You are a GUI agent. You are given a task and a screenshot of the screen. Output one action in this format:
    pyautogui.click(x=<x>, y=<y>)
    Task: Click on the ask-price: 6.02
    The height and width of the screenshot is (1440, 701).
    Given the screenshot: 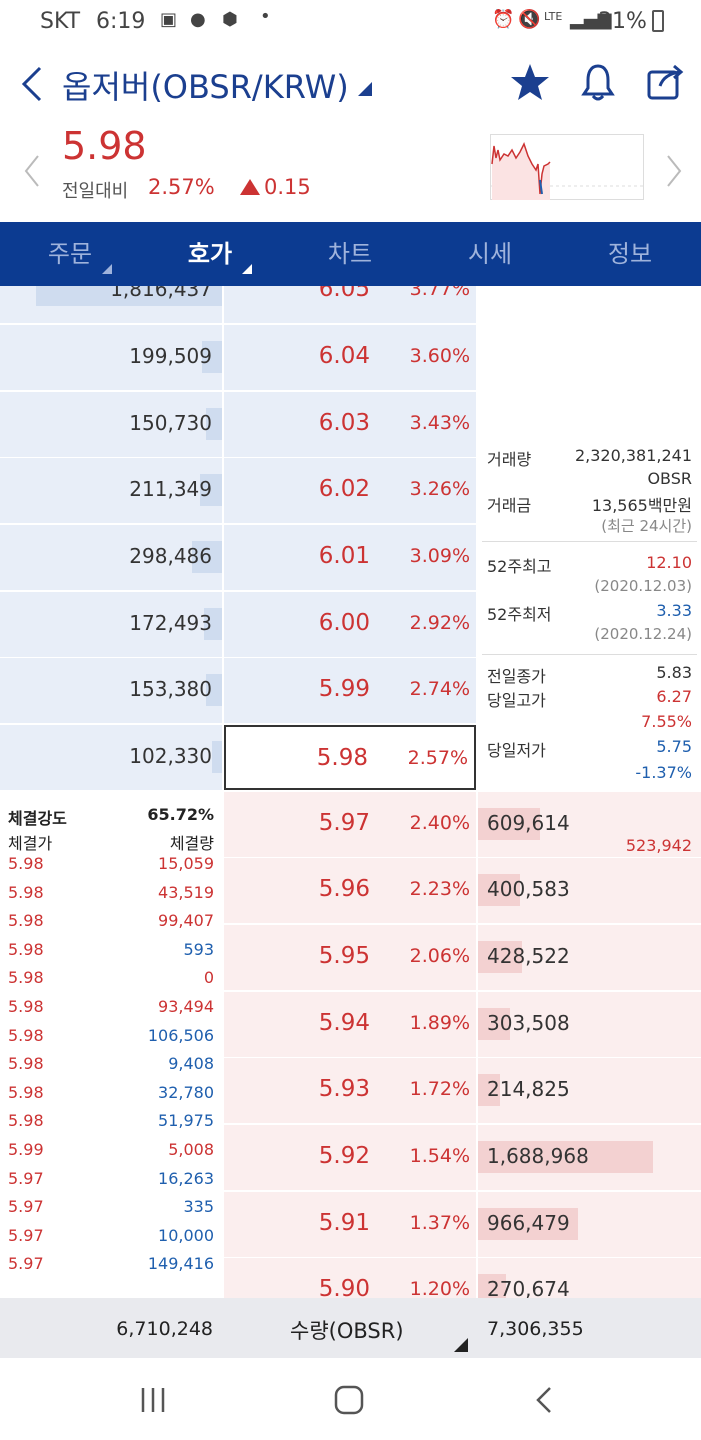 What is the action you would take?
    pyautogui.click(x=344, y=489)
    